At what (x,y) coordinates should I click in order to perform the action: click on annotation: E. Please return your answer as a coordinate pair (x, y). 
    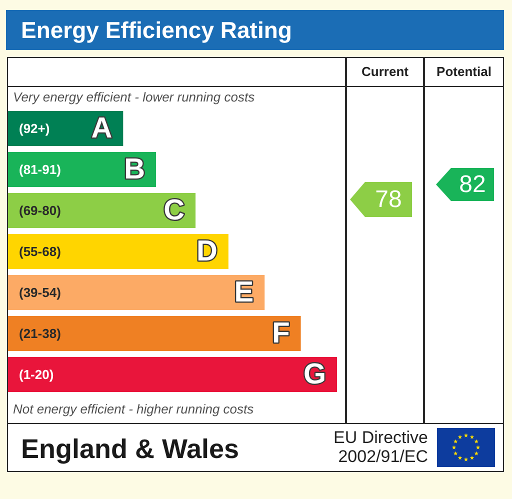
    Looking at the image, I should click on (244, 292).